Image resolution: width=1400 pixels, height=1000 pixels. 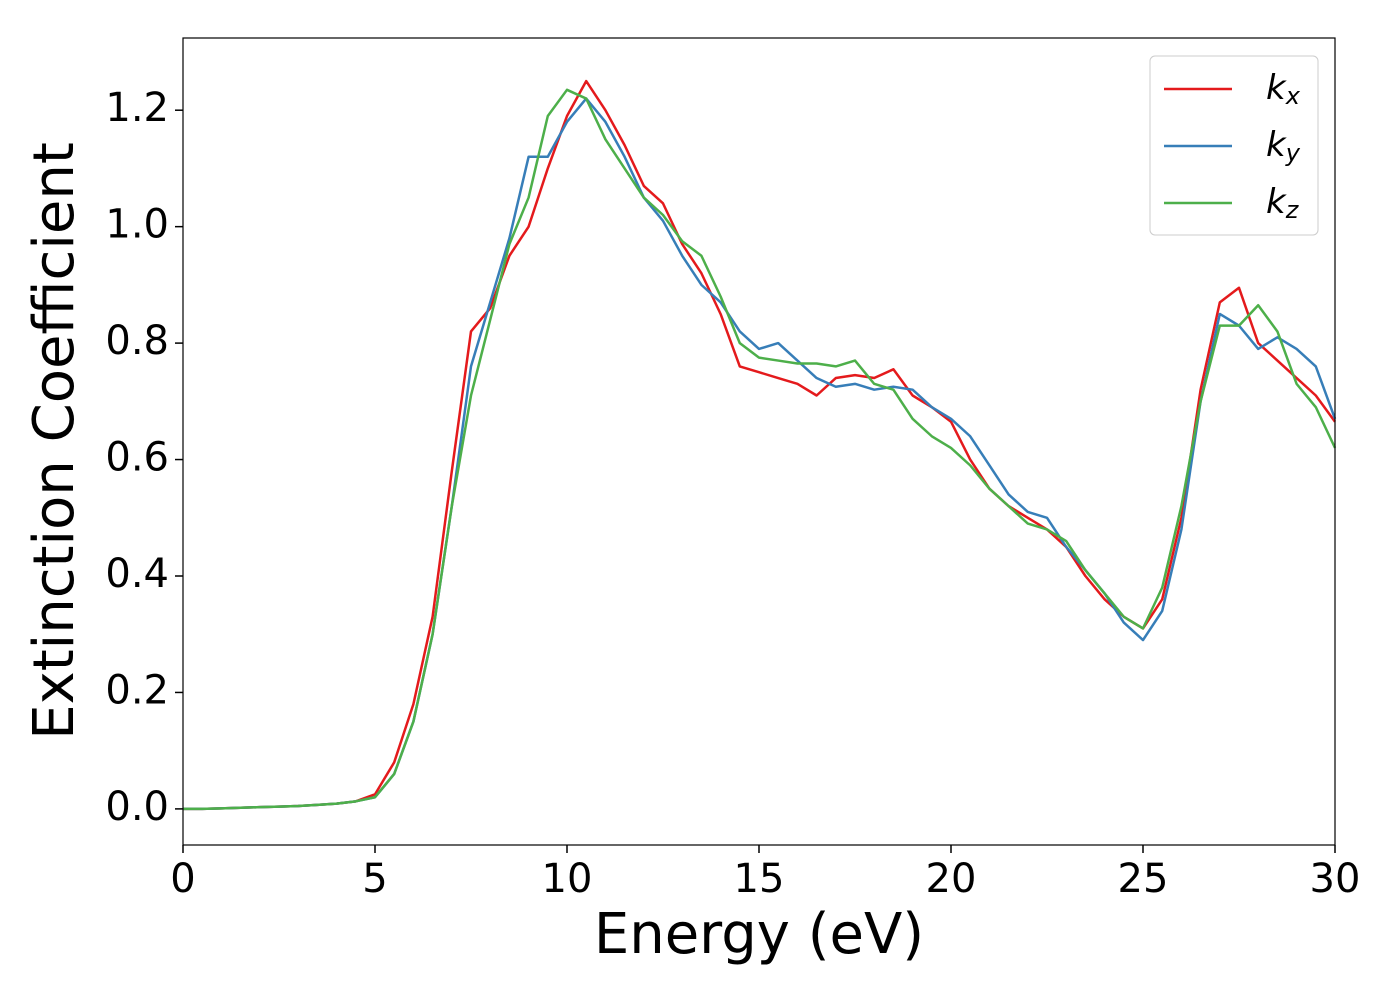 What do you see at coordinates (1143, 879) in the screenshot?
I see `x-tick-label: 25` at bounding box center [1143, 879].